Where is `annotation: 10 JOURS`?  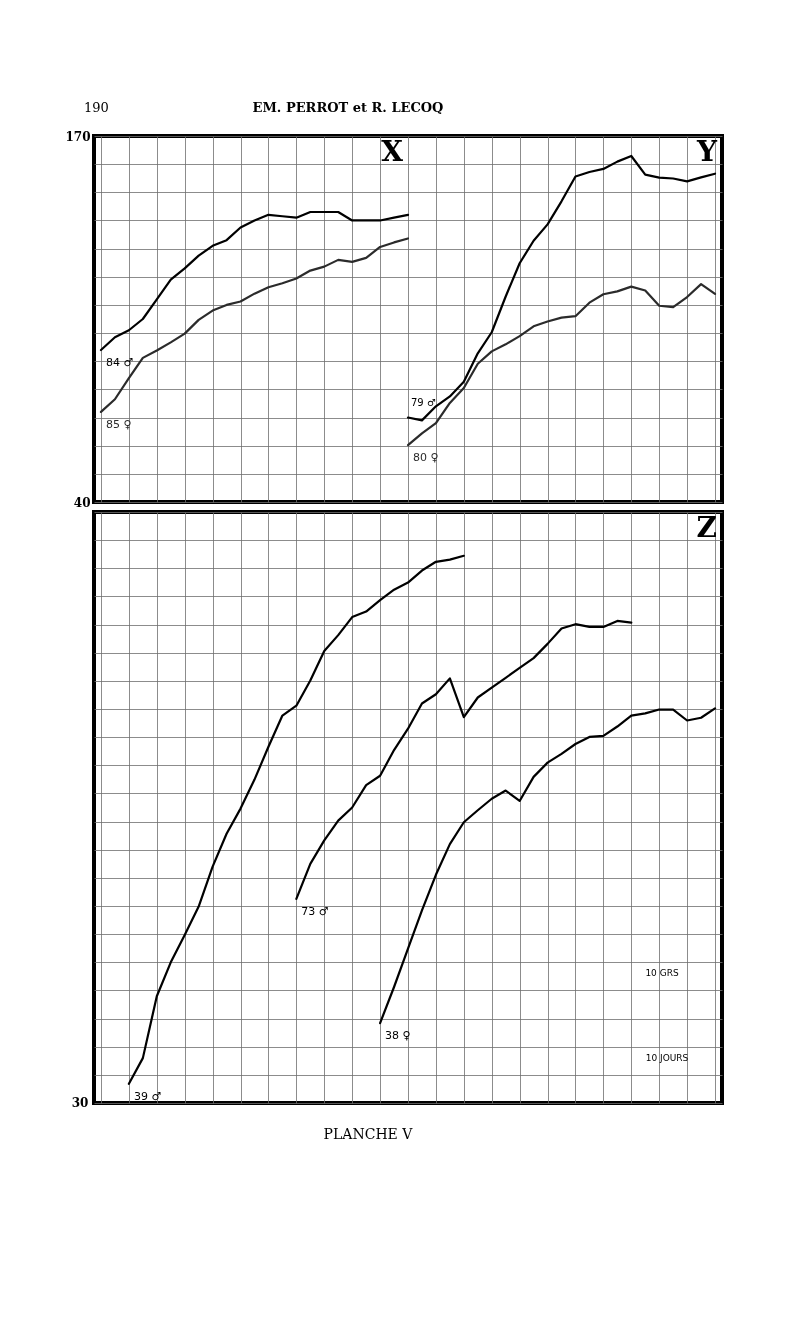
annotation: 10 JOURS is located at coordinates (667, 1058).